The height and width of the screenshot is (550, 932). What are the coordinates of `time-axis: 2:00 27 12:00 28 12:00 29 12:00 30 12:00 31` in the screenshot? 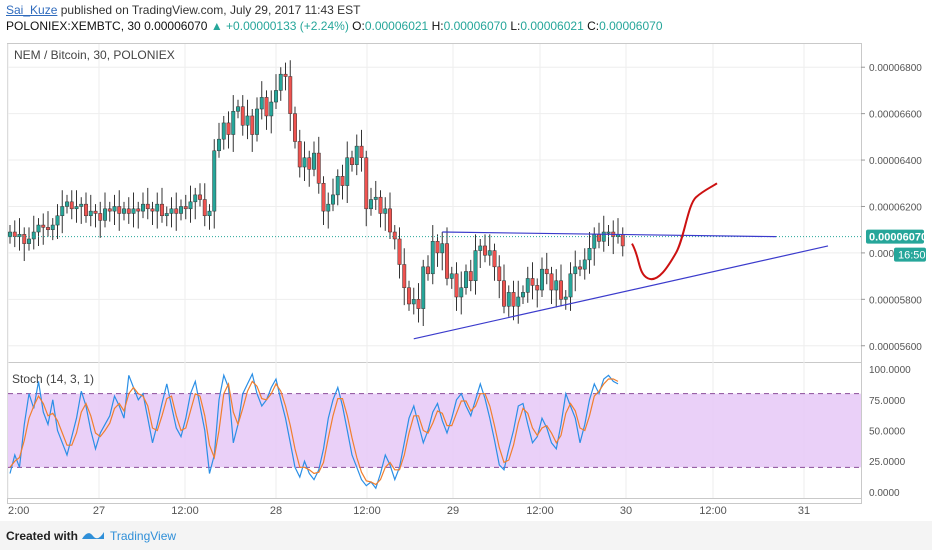 It's located at (409, 511).